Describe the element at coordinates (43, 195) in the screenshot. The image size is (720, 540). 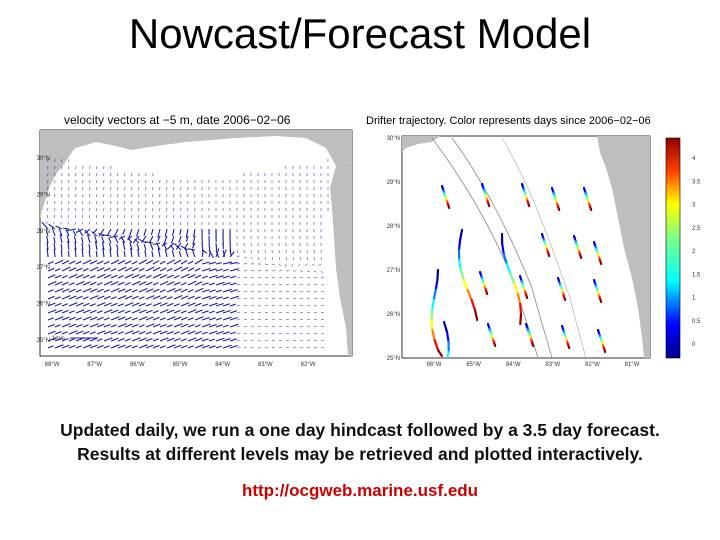
I see `left-y-tick-label: 29°N` at that location.